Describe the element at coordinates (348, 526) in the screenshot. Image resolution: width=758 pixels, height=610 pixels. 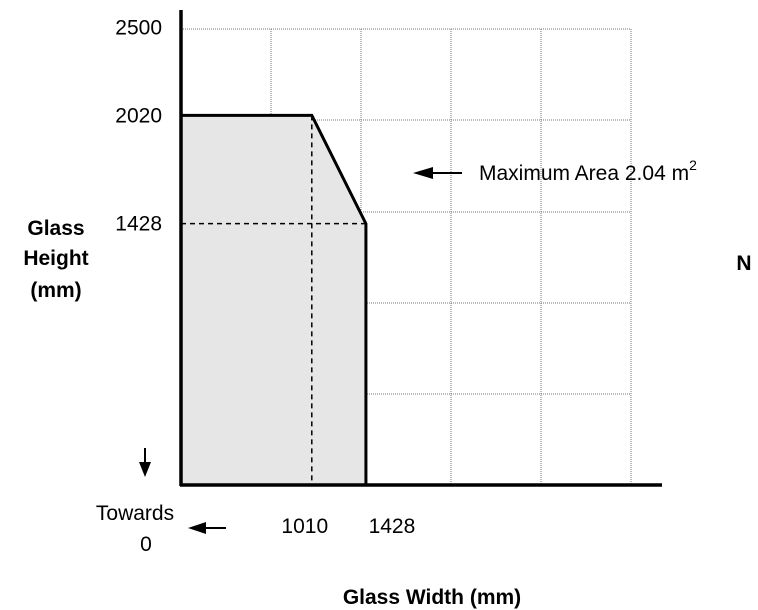
I see `x-tick-labels: 1010 1428` at that location.